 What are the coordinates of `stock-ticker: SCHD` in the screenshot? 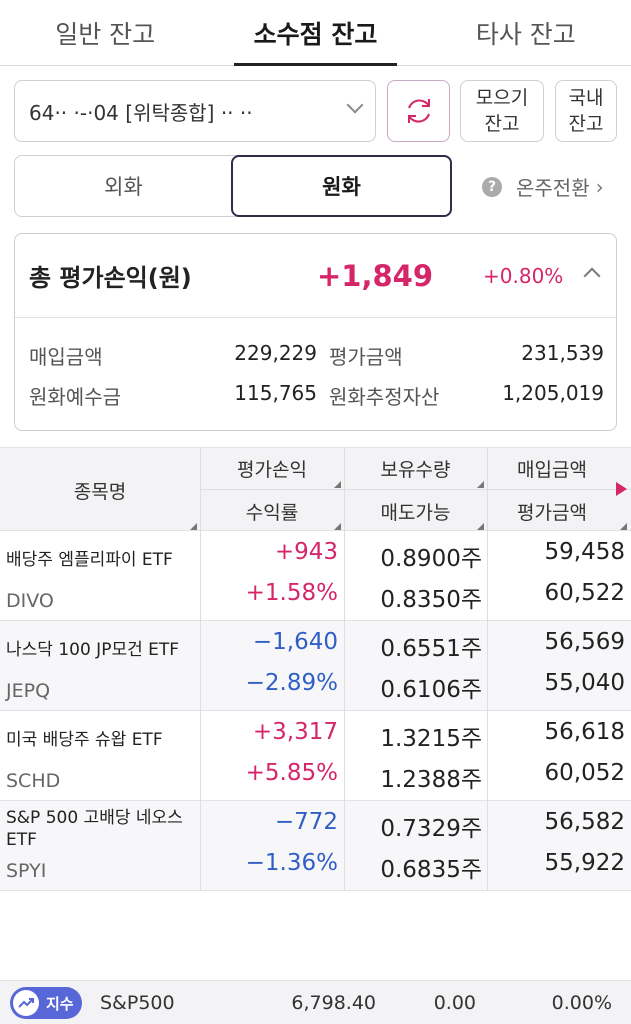 It's located at (33, 781).